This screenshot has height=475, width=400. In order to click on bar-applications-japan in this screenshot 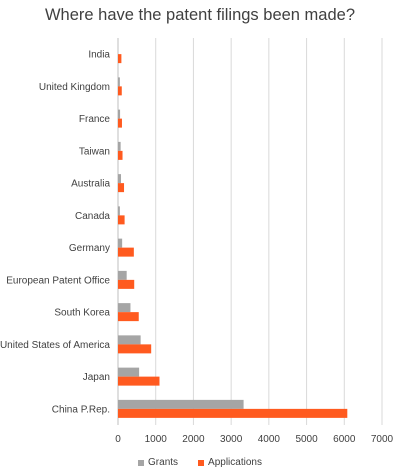, I will do `click(139, 381)`.